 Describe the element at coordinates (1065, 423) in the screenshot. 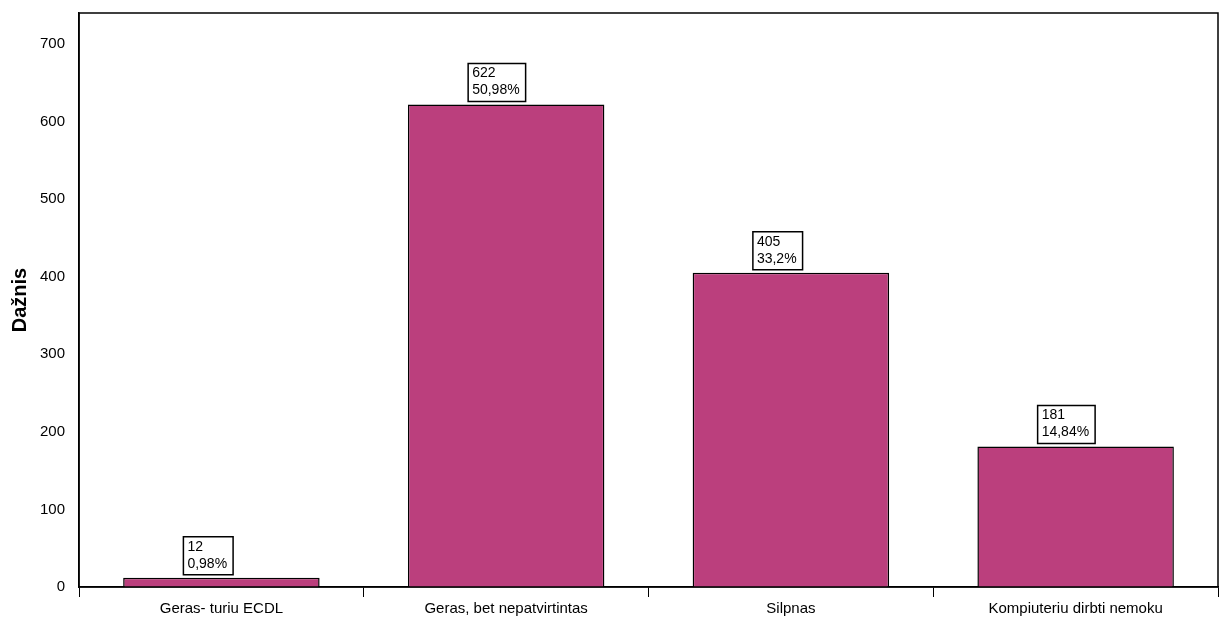

I see `data-label: 181 14,84%` at that location.